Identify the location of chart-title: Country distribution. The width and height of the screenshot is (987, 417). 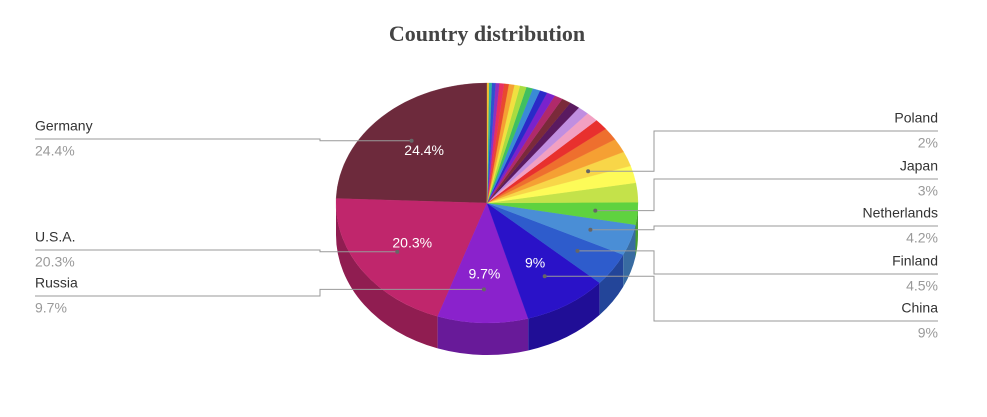
(487, 33).